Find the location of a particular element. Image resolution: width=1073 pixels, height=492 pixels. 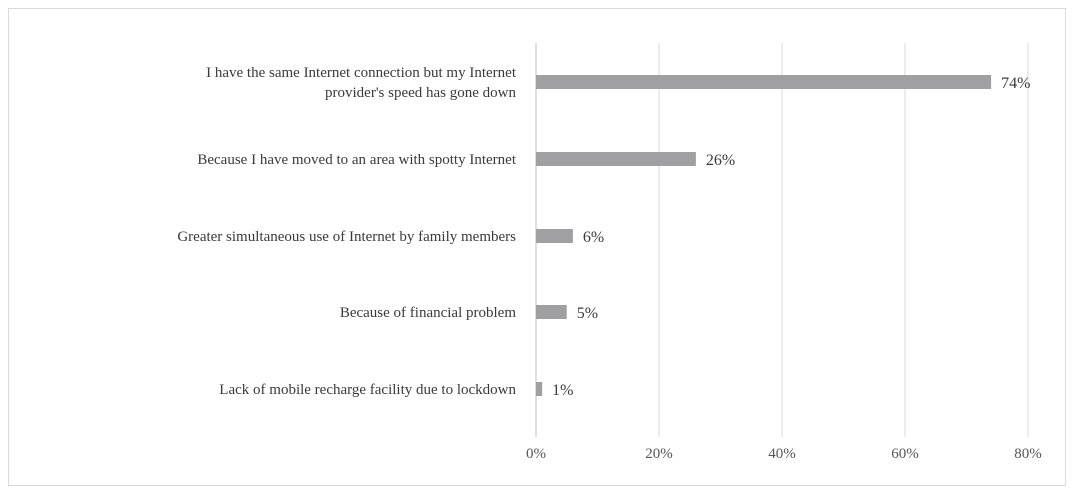

data-label: 74% is located at coordinates (1015, 83).